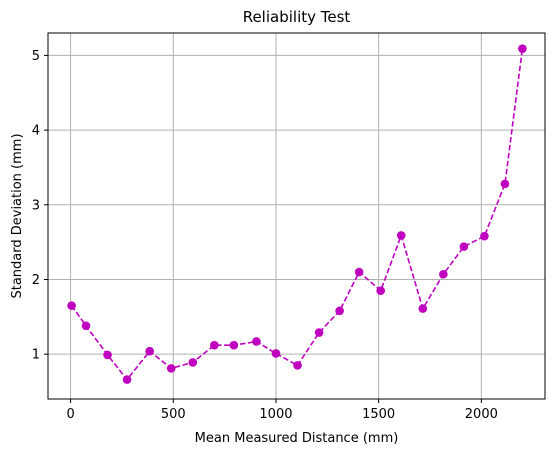 The height and width of the screenshot is (455, 554). What do you see at coordinates (36, 205) in the screenshot?
I see `y-tick-label: 3` at bounding box center [36, 205].